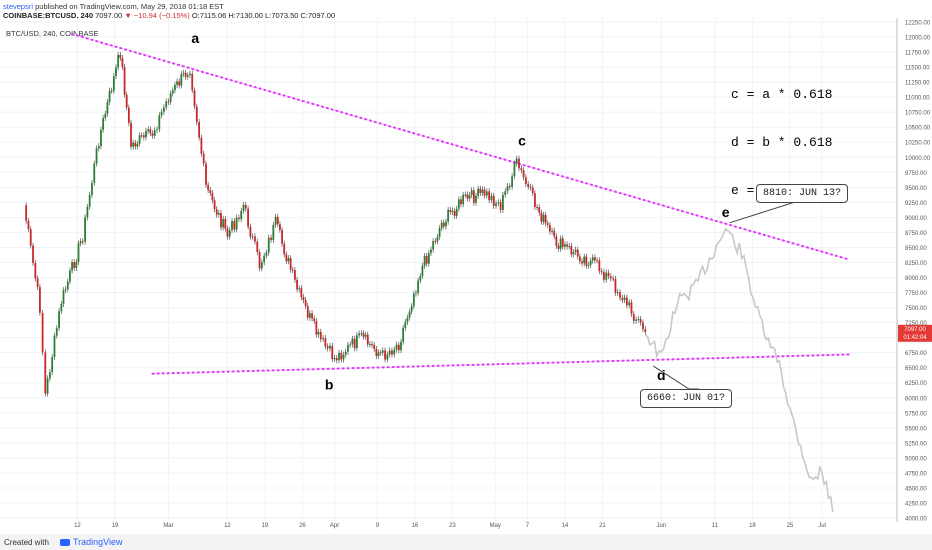 This screenshot has height=550, width=932. What do you see at coordinates (522, 140) in the screenshot?
I see `wave-label-c: c` at bounding box center [522, 140].